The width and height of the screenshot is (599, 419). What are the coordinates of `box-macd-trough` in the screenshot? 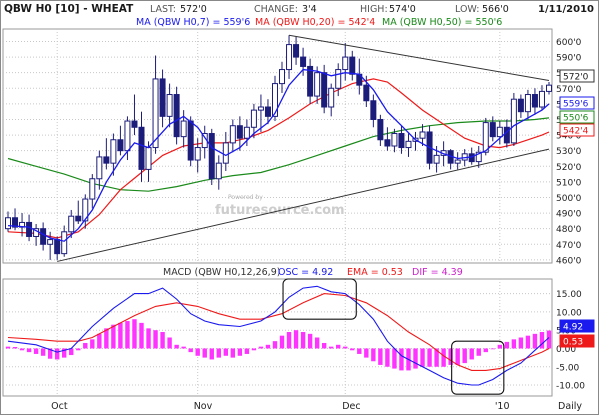 It's located at (478, 367).